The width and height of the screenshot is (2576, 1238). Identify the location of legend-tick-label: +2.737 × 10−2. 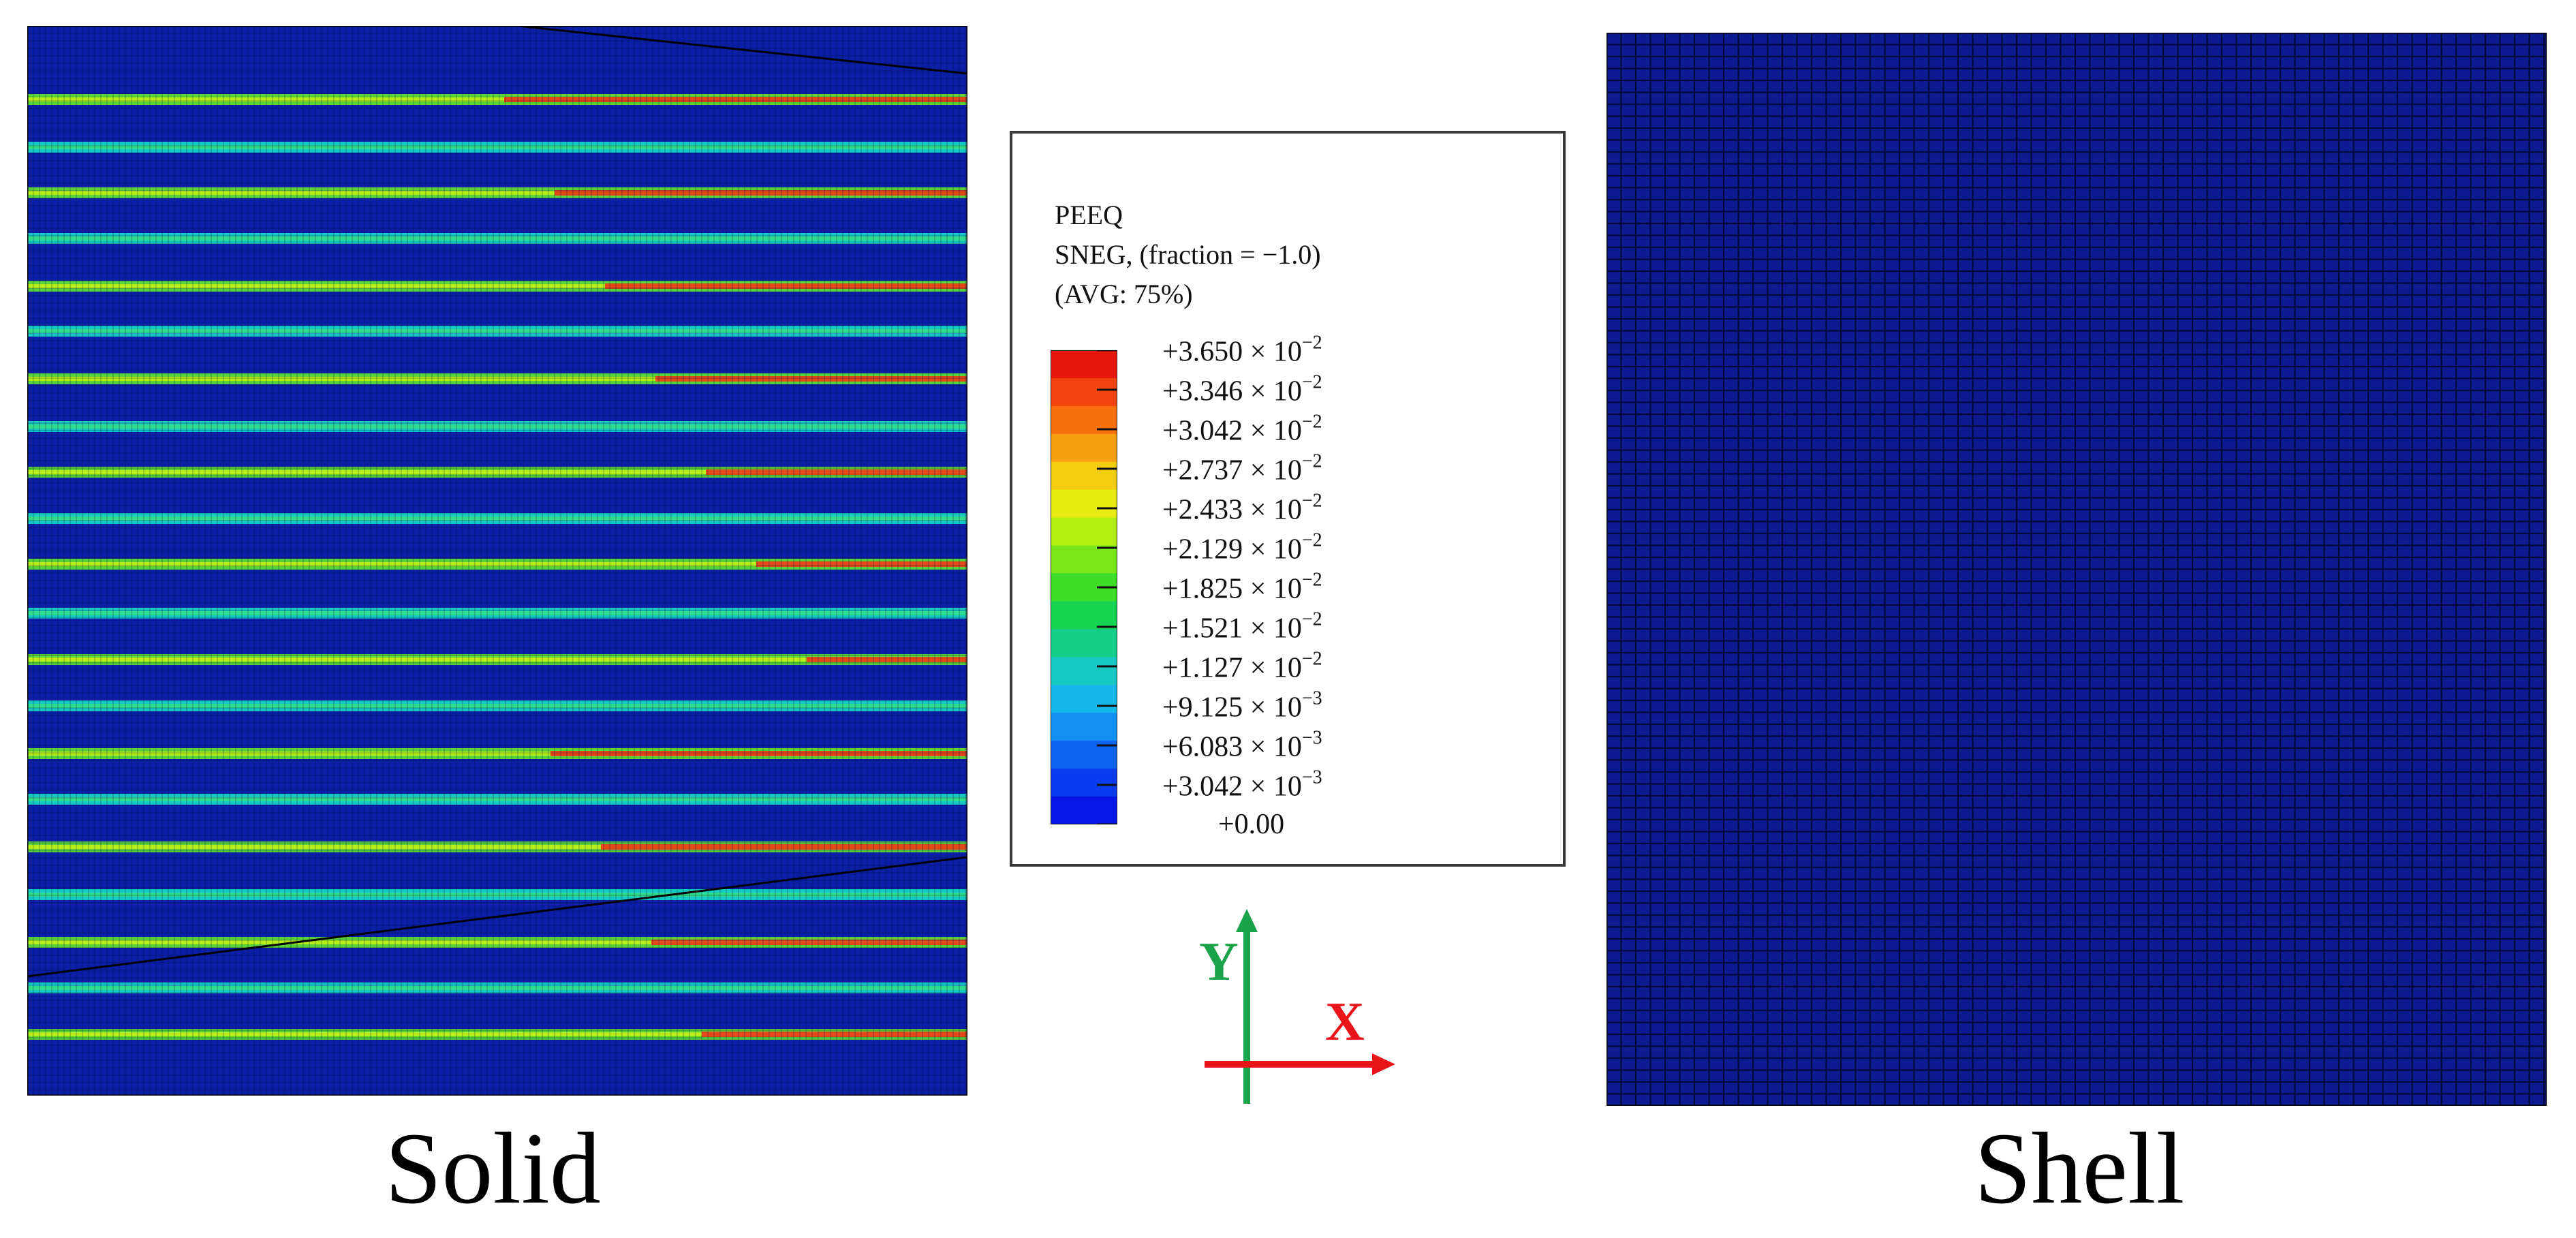
(1242, 469).